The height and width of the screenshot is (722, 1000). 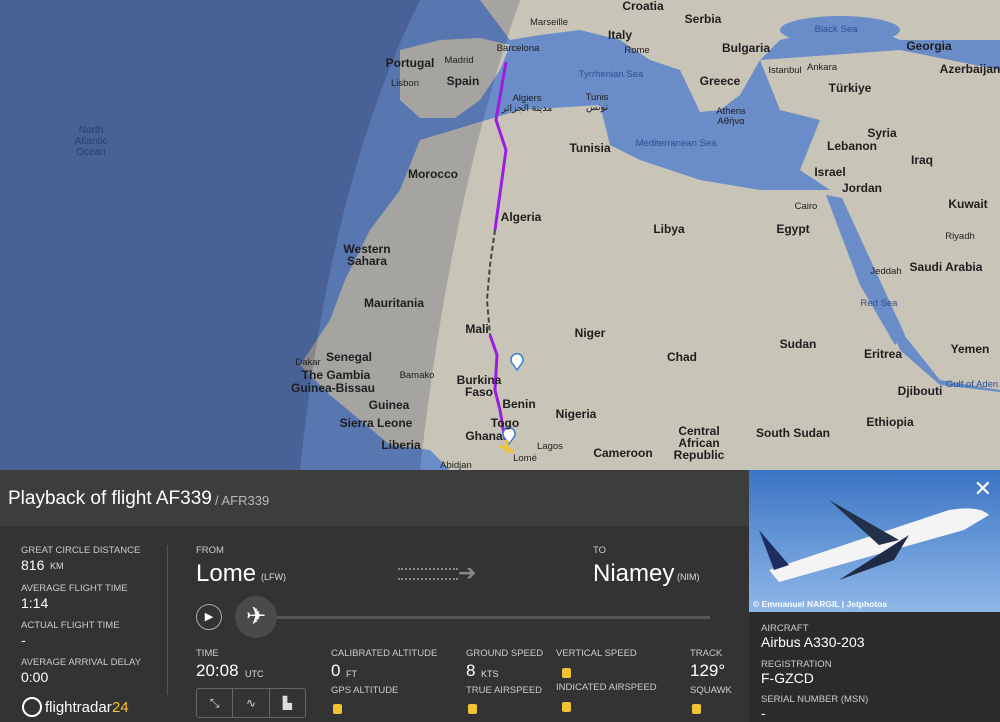 I want to click on gps-alt-label: GPS ALTITUDE, so click(x=365, y=690).